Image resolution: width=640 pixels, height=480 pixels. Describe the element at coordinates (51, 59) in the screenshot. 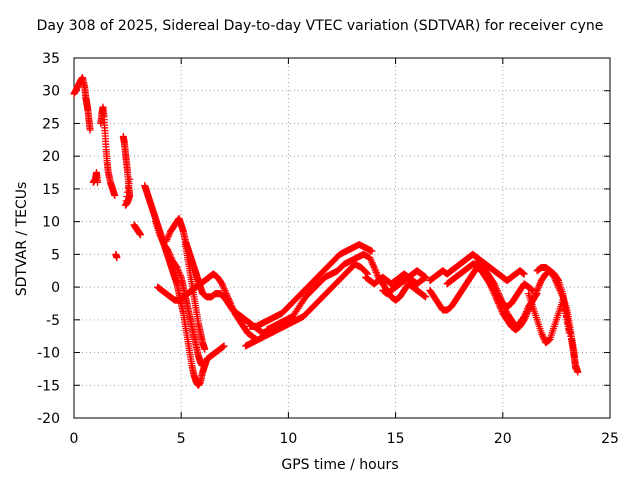

I see `y-tick-label: 35` at that location.